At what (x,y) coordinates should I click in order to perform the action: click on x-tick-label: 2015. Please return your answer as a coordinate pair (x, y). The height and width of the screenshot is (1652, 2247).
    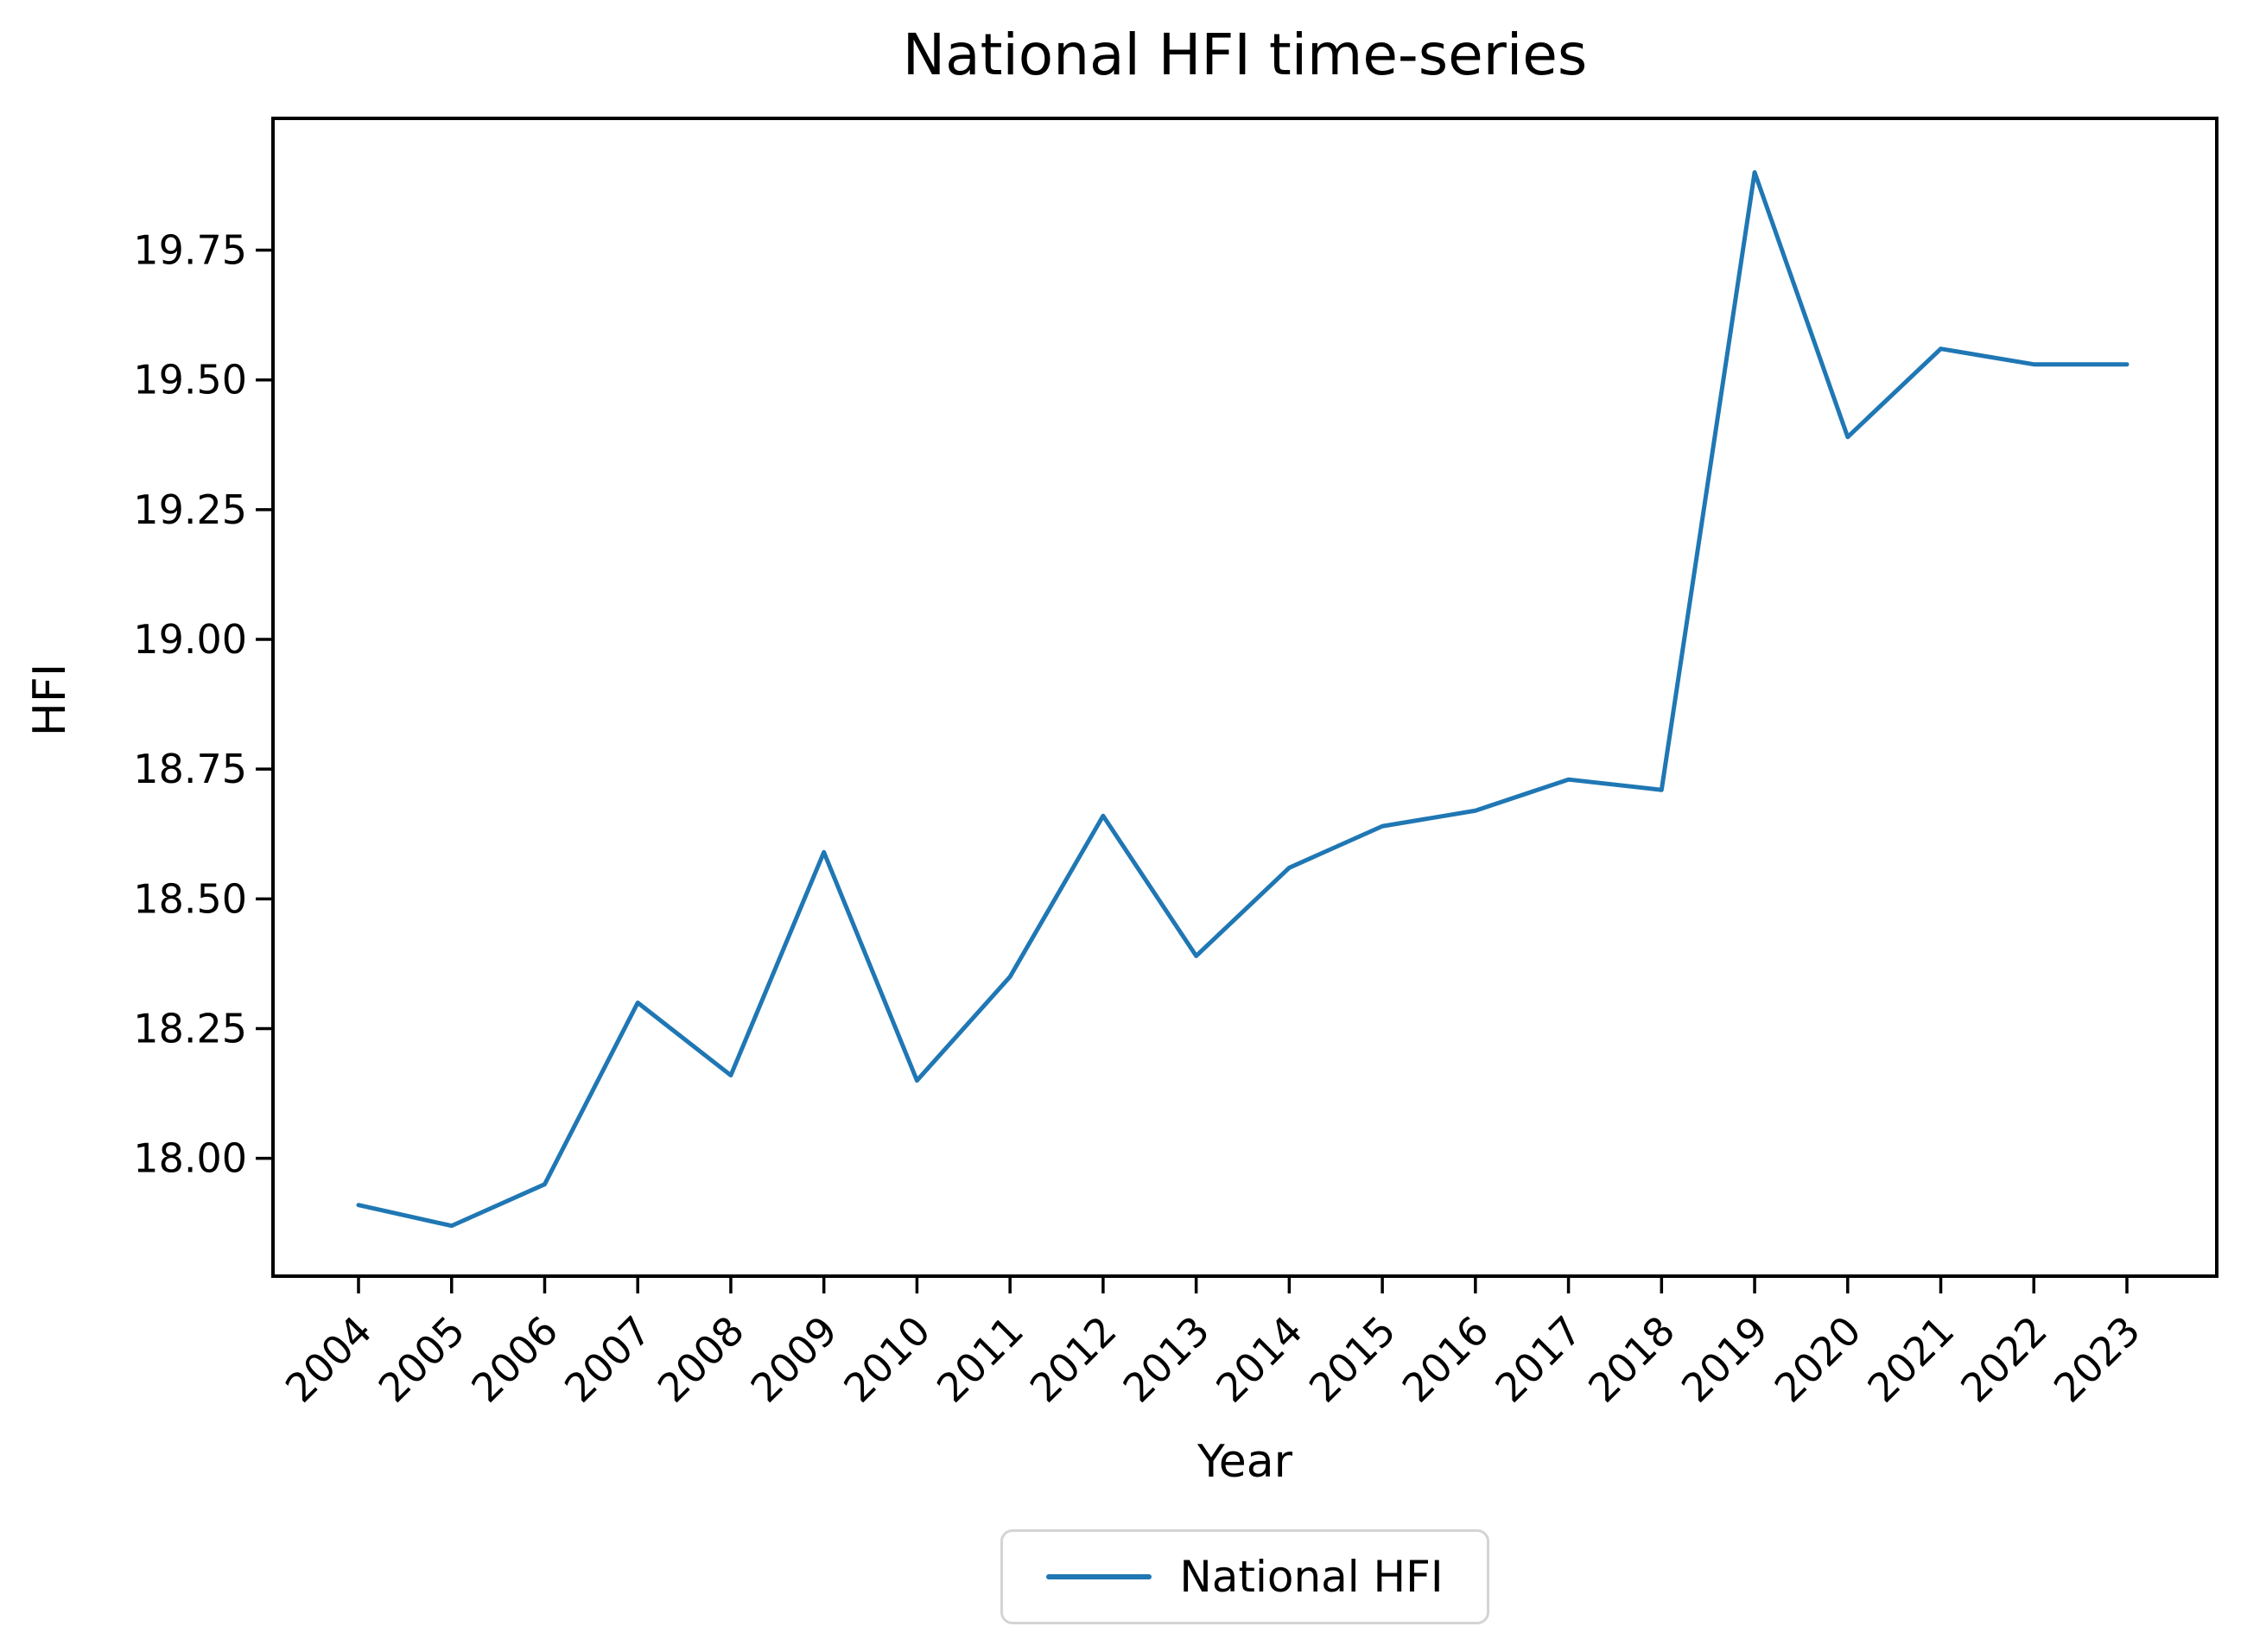
    Looking at the image, I should click on (1352, 1360).